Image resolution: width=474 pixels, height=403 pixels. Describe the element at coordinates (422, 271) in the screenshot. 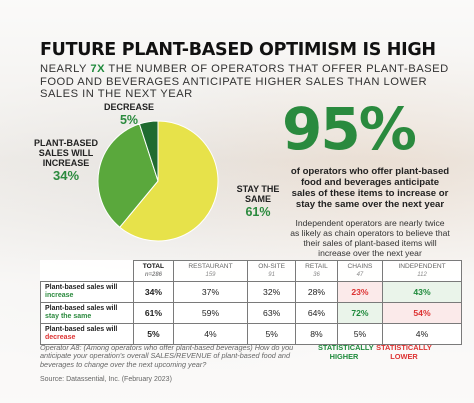

I see `table-header-cell: INDEPENDENT 112` at that location.